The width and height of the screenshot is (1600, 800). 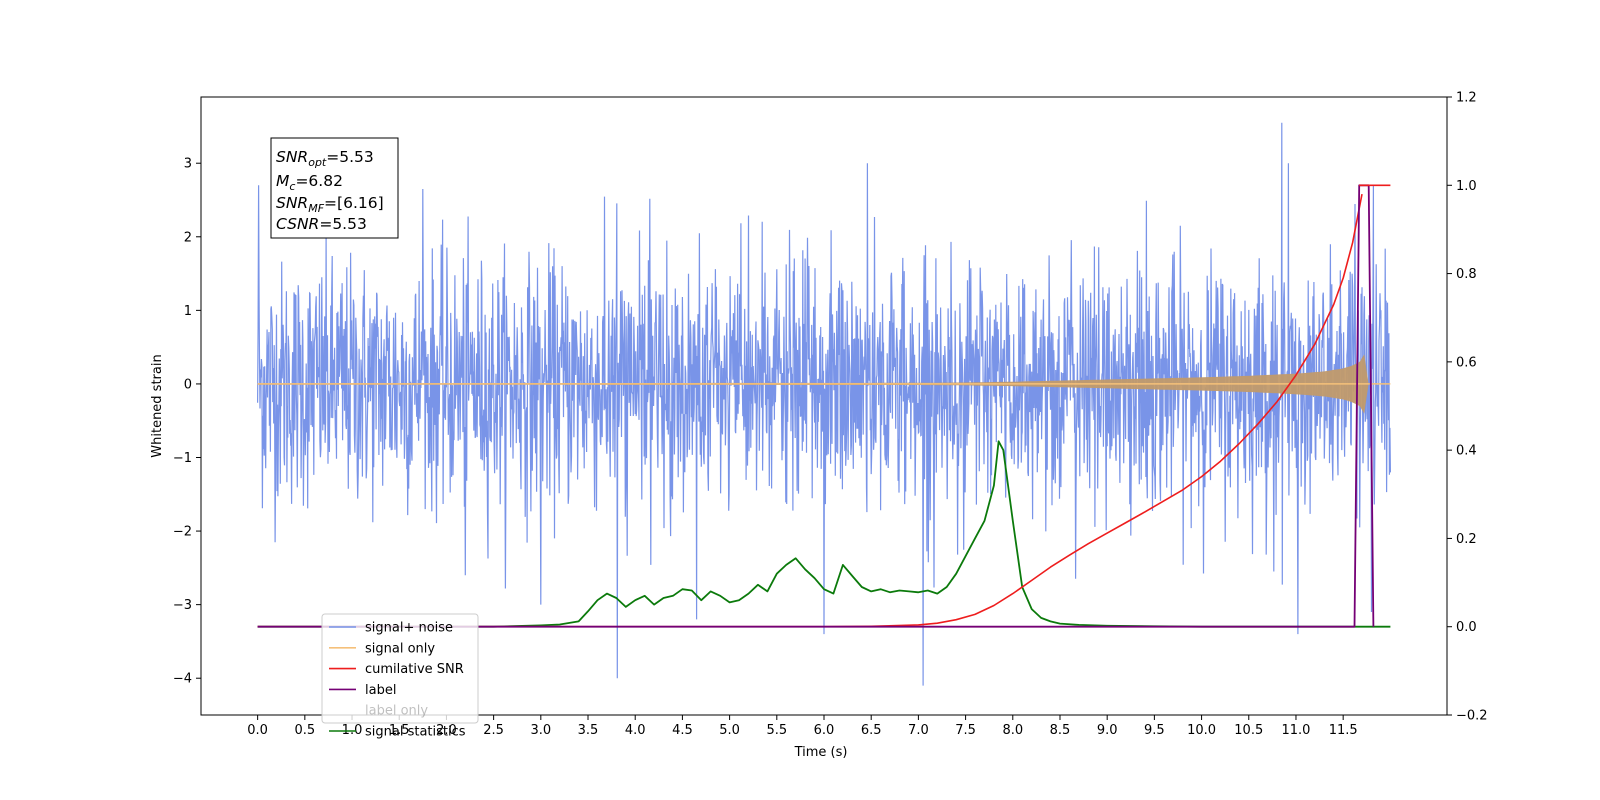 I want to click on x-tick-label: 4.0, so click(x=635, y=730).